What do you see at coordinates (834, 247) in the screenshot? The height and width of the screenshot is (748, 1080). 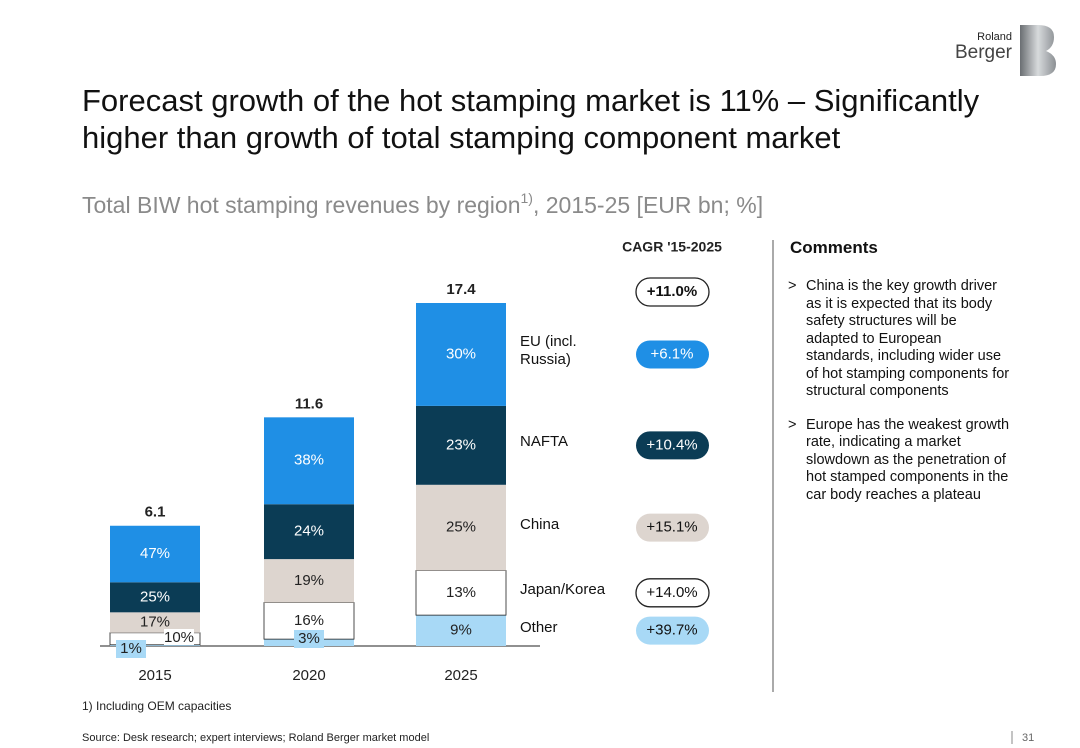 I see `comments-title: Comments` at bounding box center [834, 247].